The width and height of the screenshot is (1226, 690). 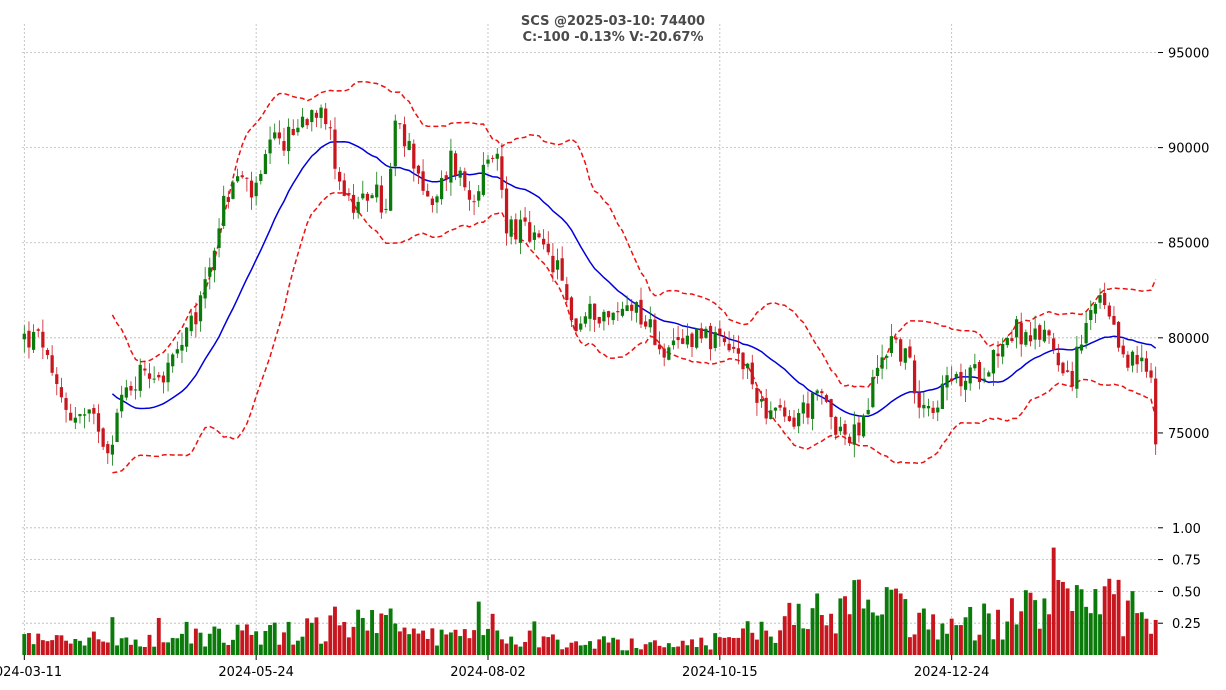 I want to click on x-tick-label: 2024-03-11, so click(x=31, y=672).